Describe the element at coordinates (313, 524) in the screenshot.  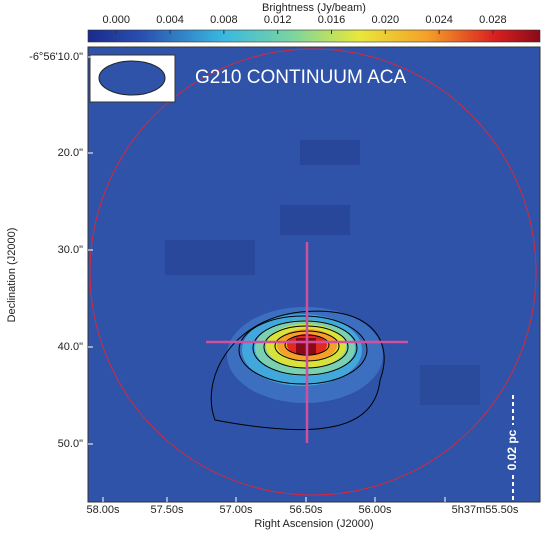
I see `x-axis-label: Right Ascension (J2000)` at that location.